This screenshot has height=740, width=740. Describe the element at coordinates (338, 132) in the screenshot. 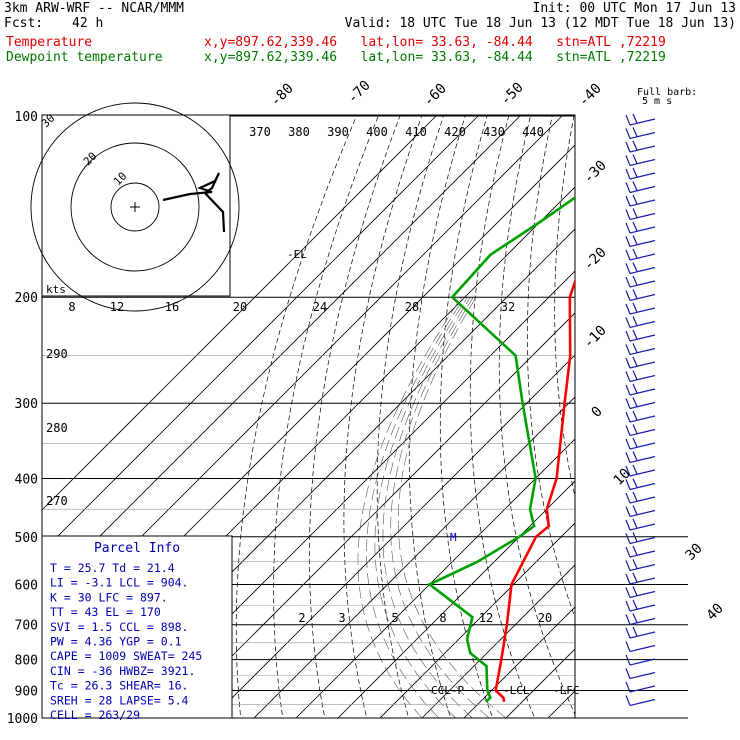

I see `theta-label: 390` at that location.